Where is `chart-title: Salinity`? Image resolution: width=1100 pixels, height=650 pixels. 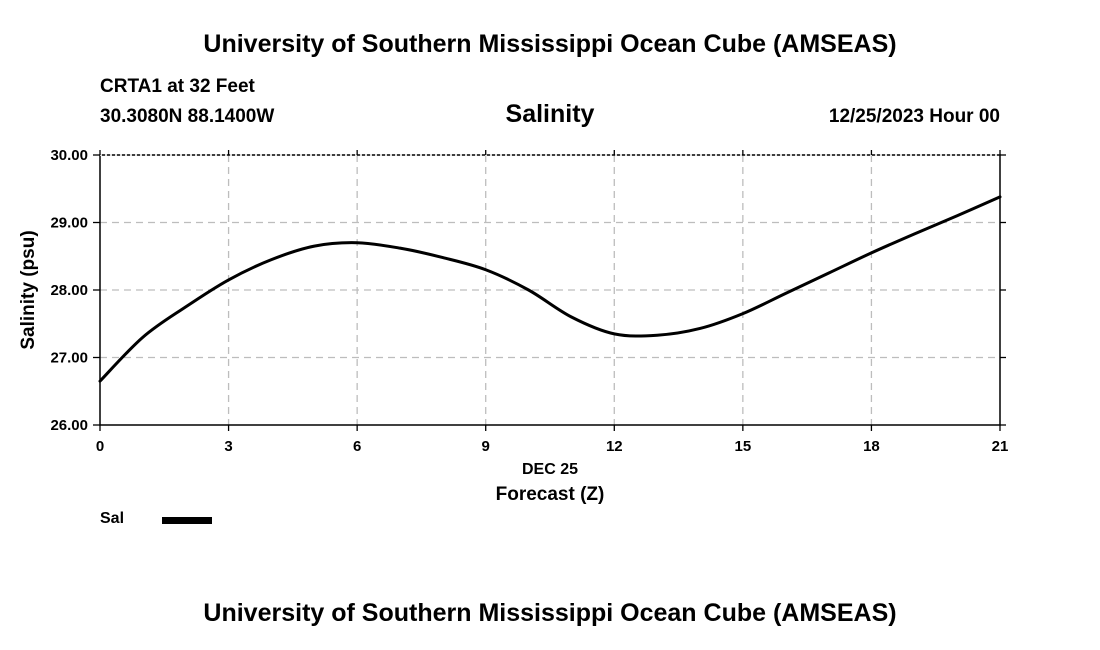
chart-title: Salinity is located at coordinates (550, 114).